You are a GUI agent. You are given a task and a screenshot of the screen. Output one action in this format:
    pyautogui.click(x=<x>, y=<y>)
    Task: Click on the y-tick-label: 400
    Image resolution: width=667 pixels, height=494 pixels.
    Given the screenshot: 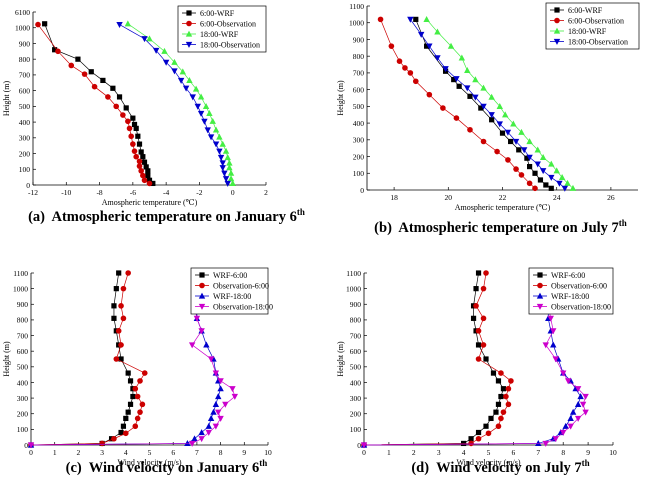 What is the action you would take?
    pyautogui.click(x=23, y=382)
    